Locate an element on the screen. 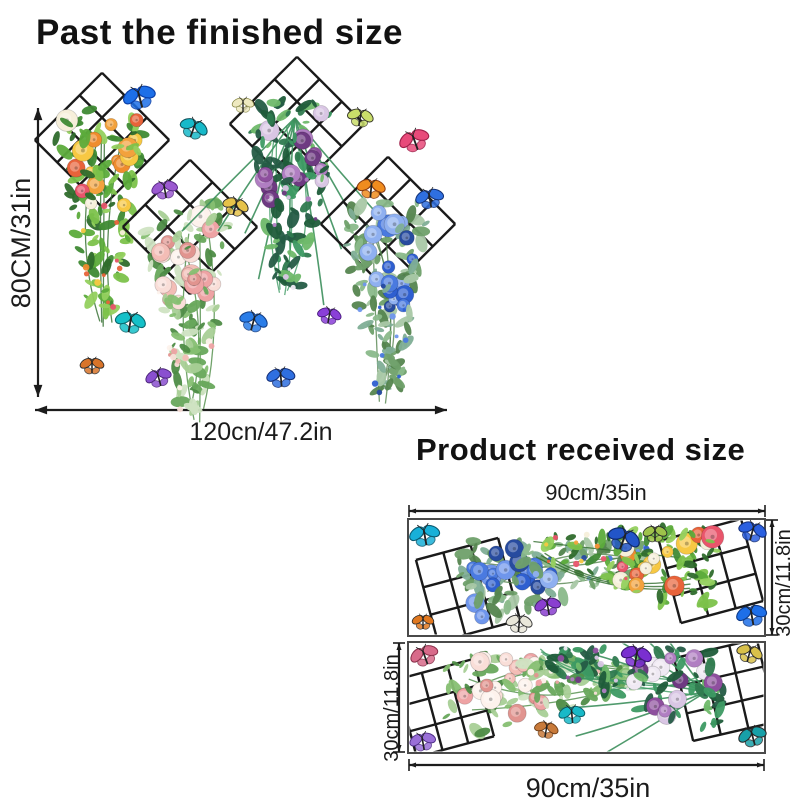 The image size is (800, 800). received-size-title: Product received size is located at coordinates (581, 449).